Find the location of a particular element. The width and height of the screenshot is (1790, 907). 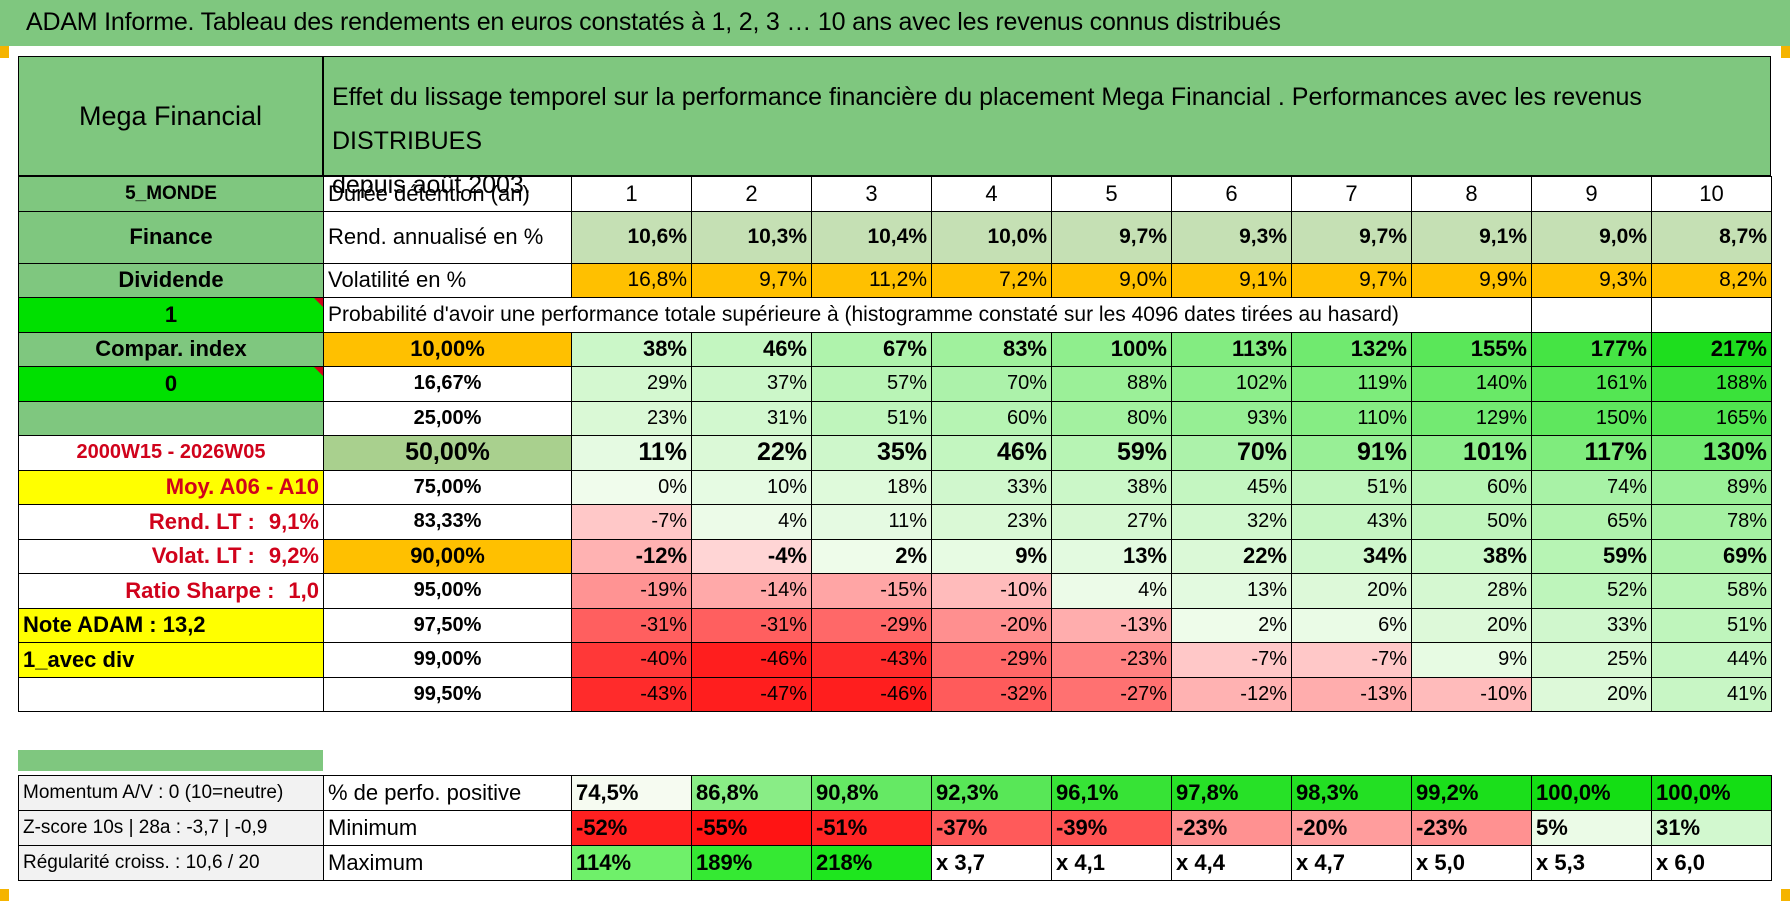

div-label: 1_avec div is located at coordinates (171, 660).